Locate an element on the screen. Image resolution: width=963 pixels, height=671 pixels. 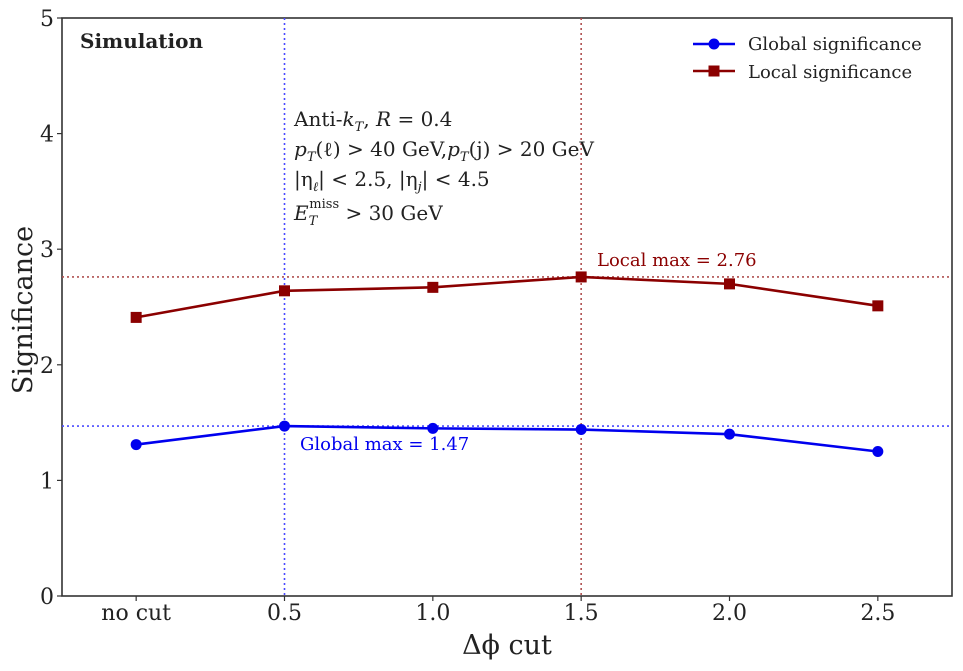
y-tick-label-4: 4 is located at coordinates (47, 135).